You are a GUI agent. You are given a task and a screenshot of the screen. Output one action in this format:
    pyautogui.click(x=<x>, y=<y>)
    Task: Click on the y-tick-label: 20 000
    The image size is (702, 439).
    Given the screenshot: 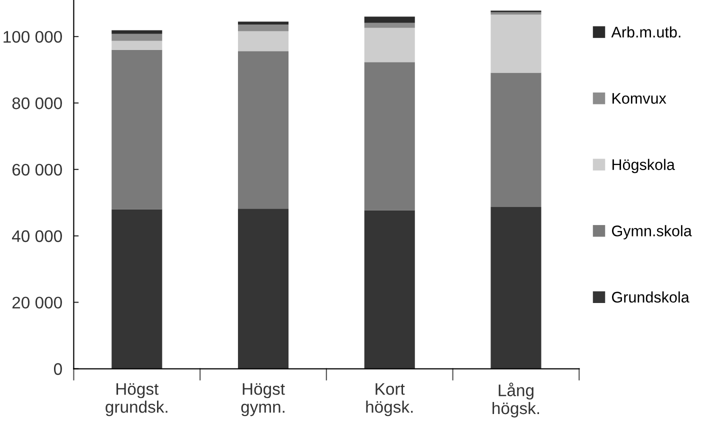 What is the action you would take?
    pyautogui.click(x=37, y=302)
    